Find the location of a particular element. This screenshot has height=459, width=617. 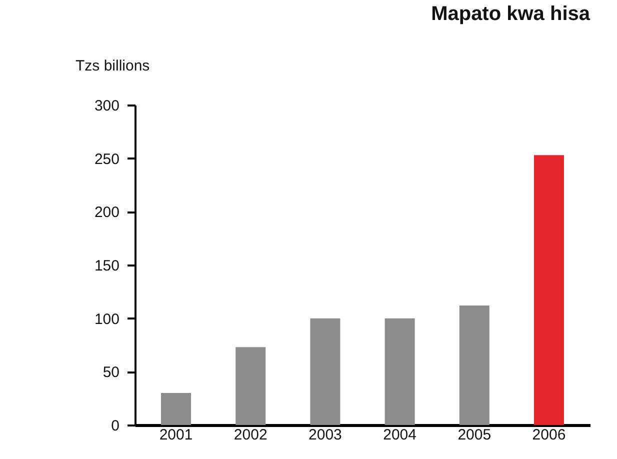

y-tick-label: 300 is located at coordinates (107, 106).